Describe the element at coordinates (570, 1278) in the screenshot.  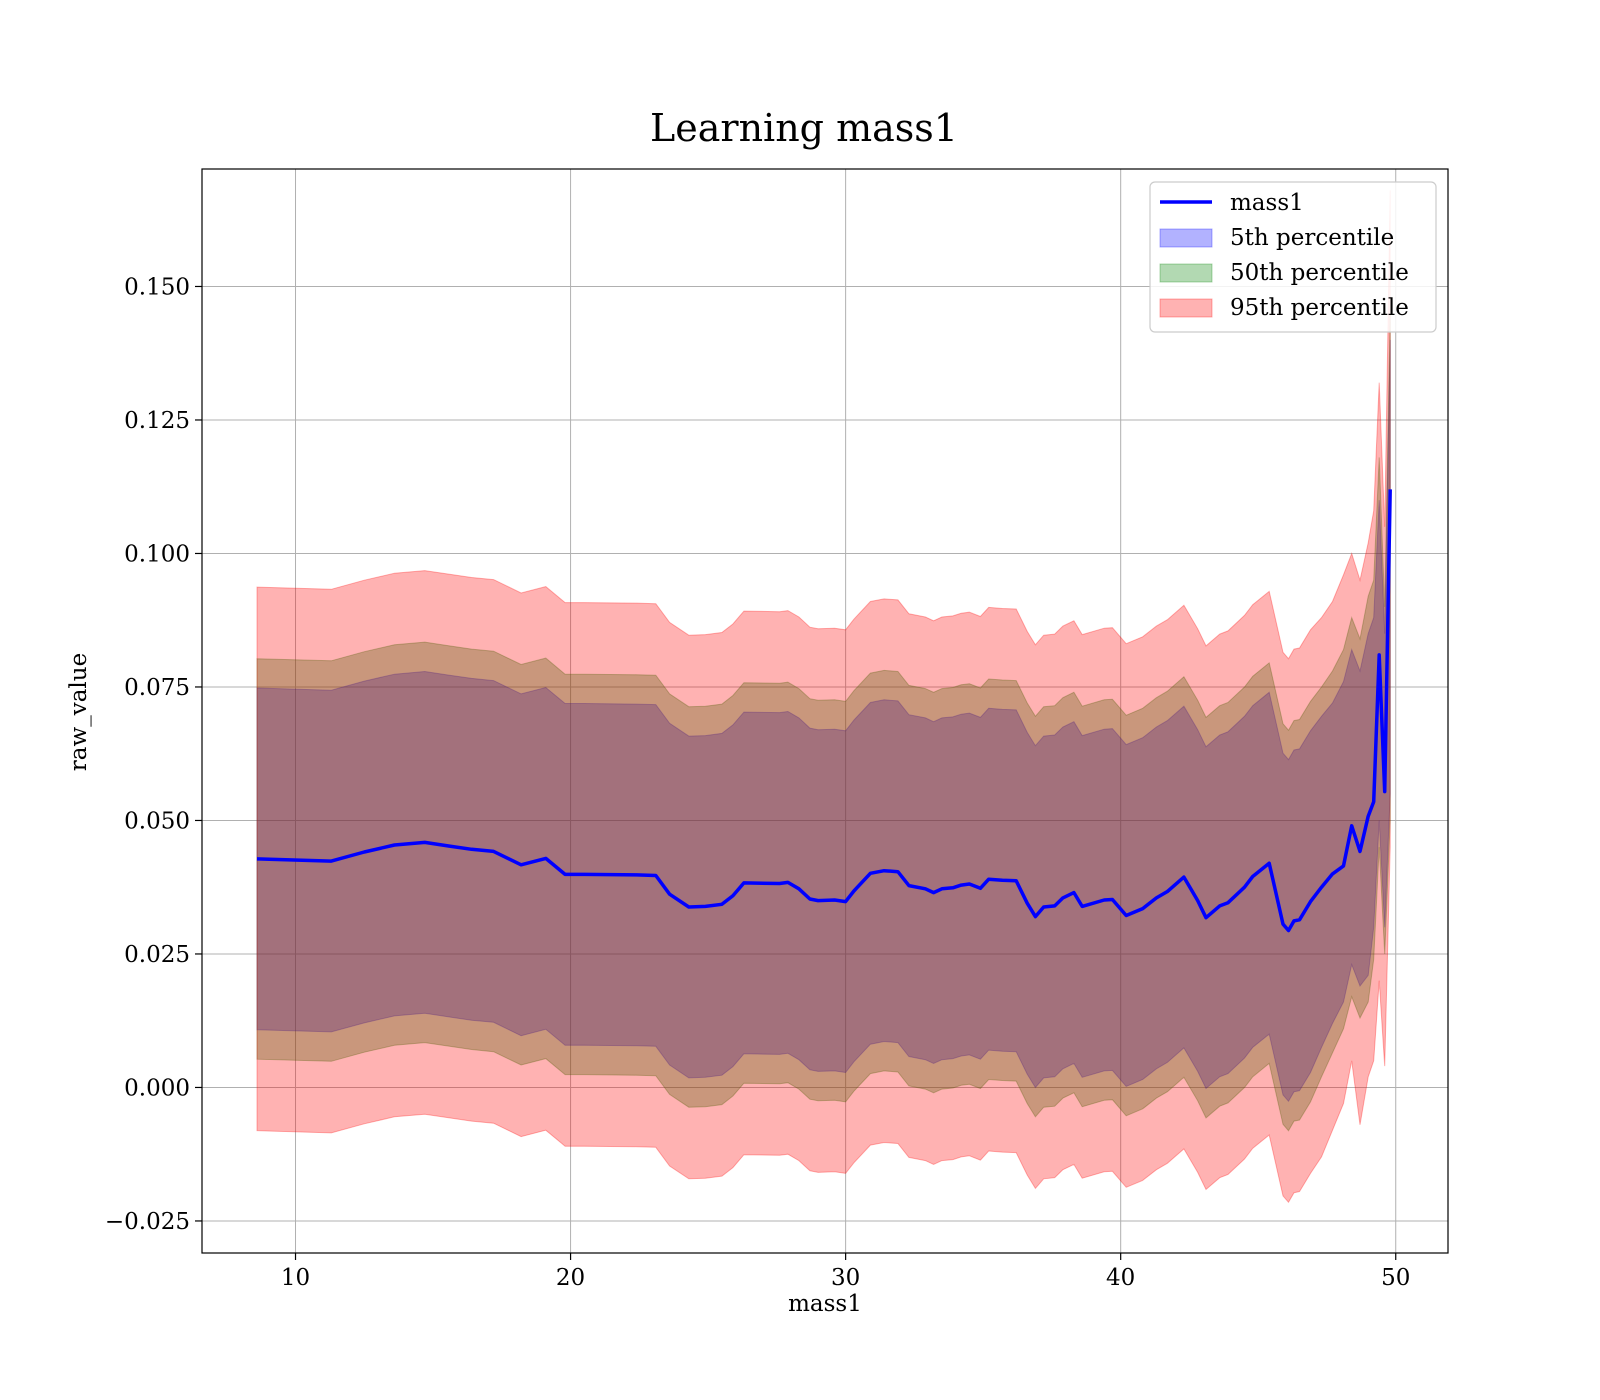
I see `x-tick-label: 20` at that location.